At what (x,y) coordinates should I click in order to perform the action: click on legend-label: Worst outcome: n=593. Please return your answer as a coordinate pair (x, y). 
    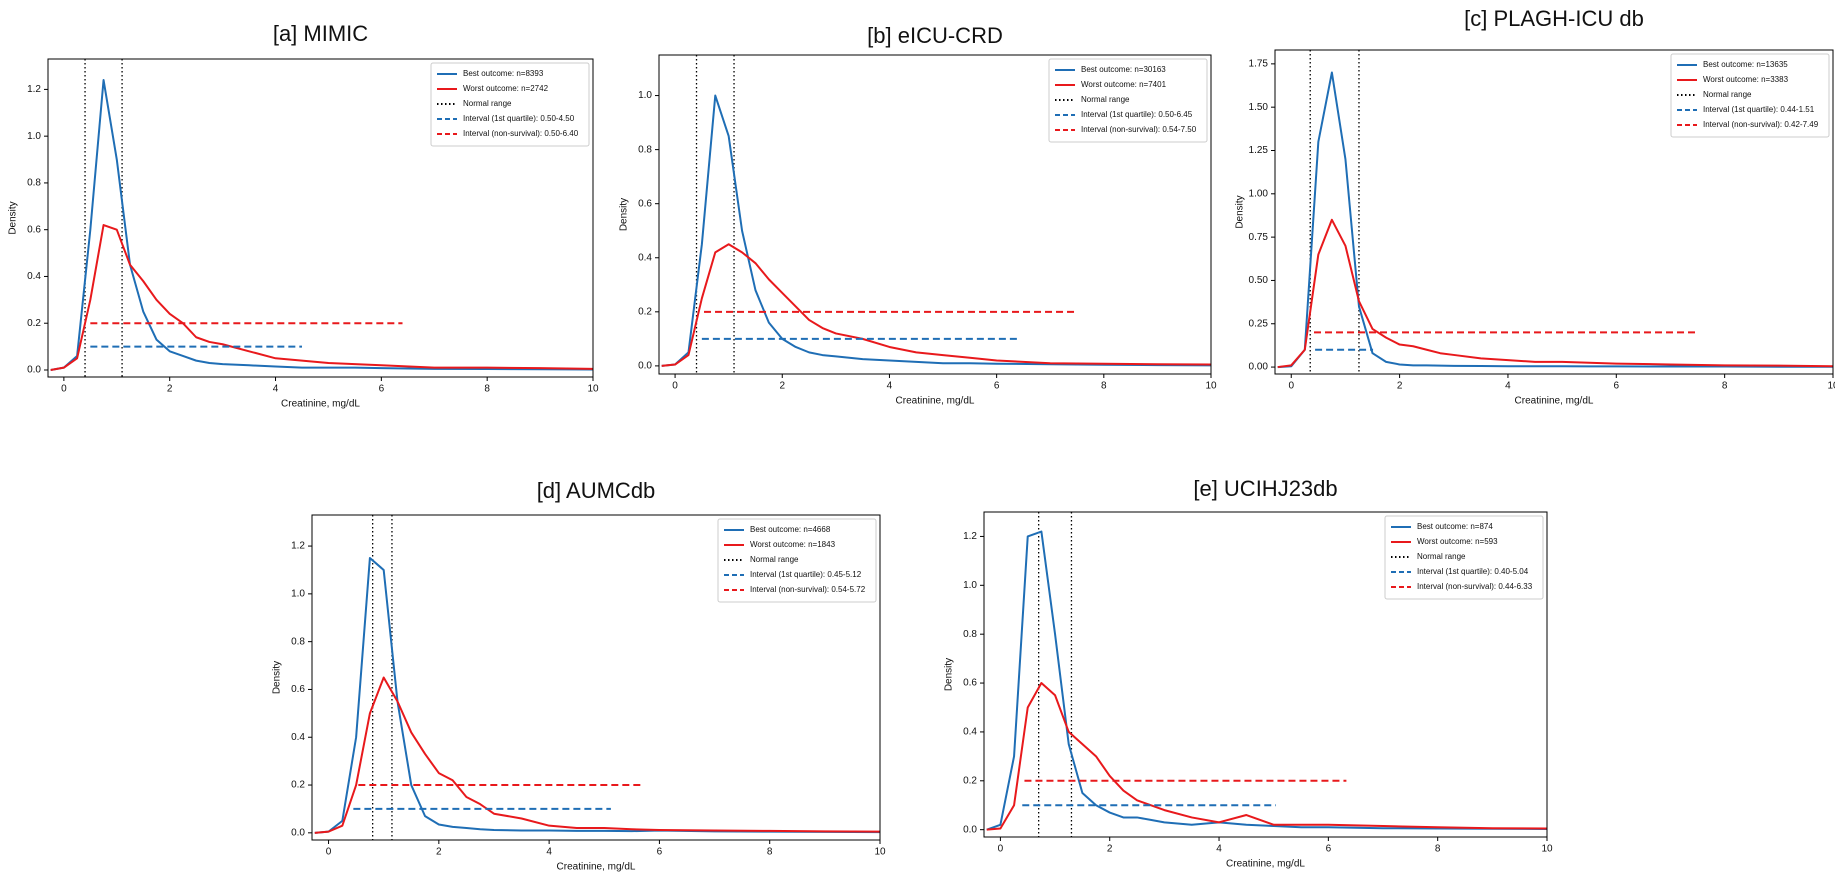
    Looking at the image, I should click on (1457, 541).